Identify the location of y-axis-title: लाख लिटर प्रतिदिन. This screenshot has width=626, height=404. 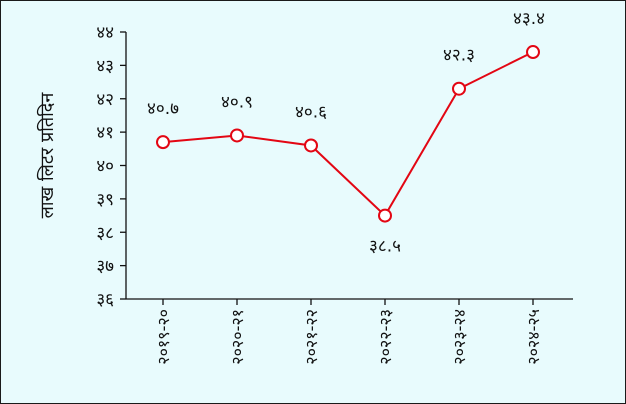
(47, 155).